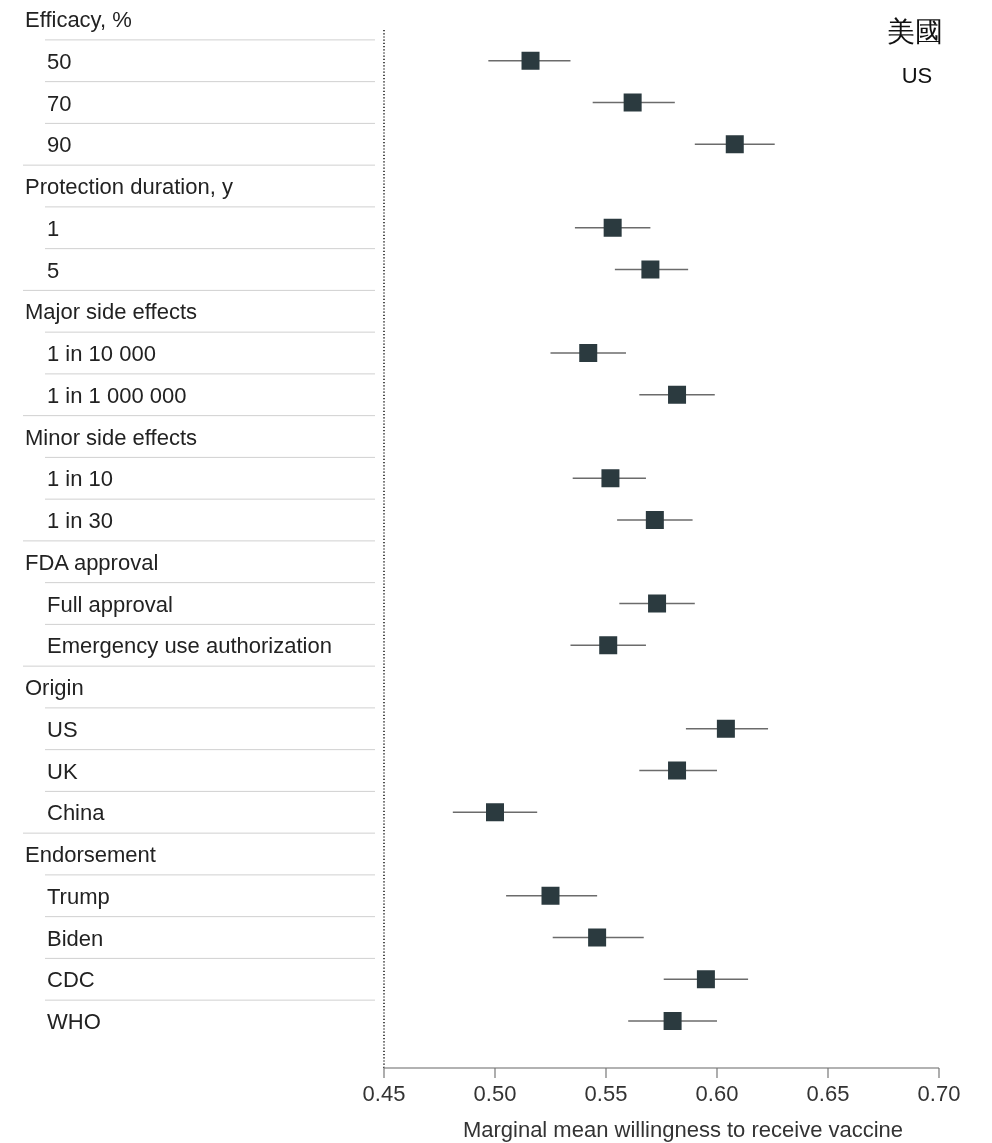 The image size is (992, 1143). Describe the element at coordinates (53, 270) in the screenshot. I see `y-tick-label: 5` at that location.